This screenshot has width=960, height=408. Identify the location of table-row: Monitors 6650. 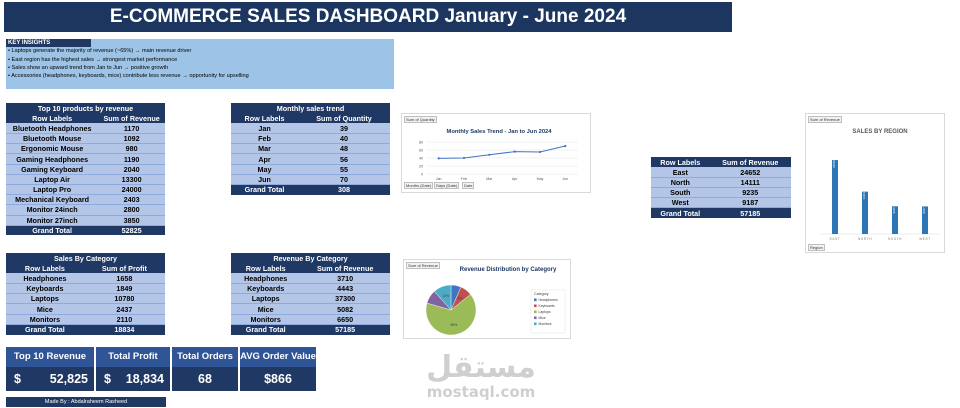
(310, 319).